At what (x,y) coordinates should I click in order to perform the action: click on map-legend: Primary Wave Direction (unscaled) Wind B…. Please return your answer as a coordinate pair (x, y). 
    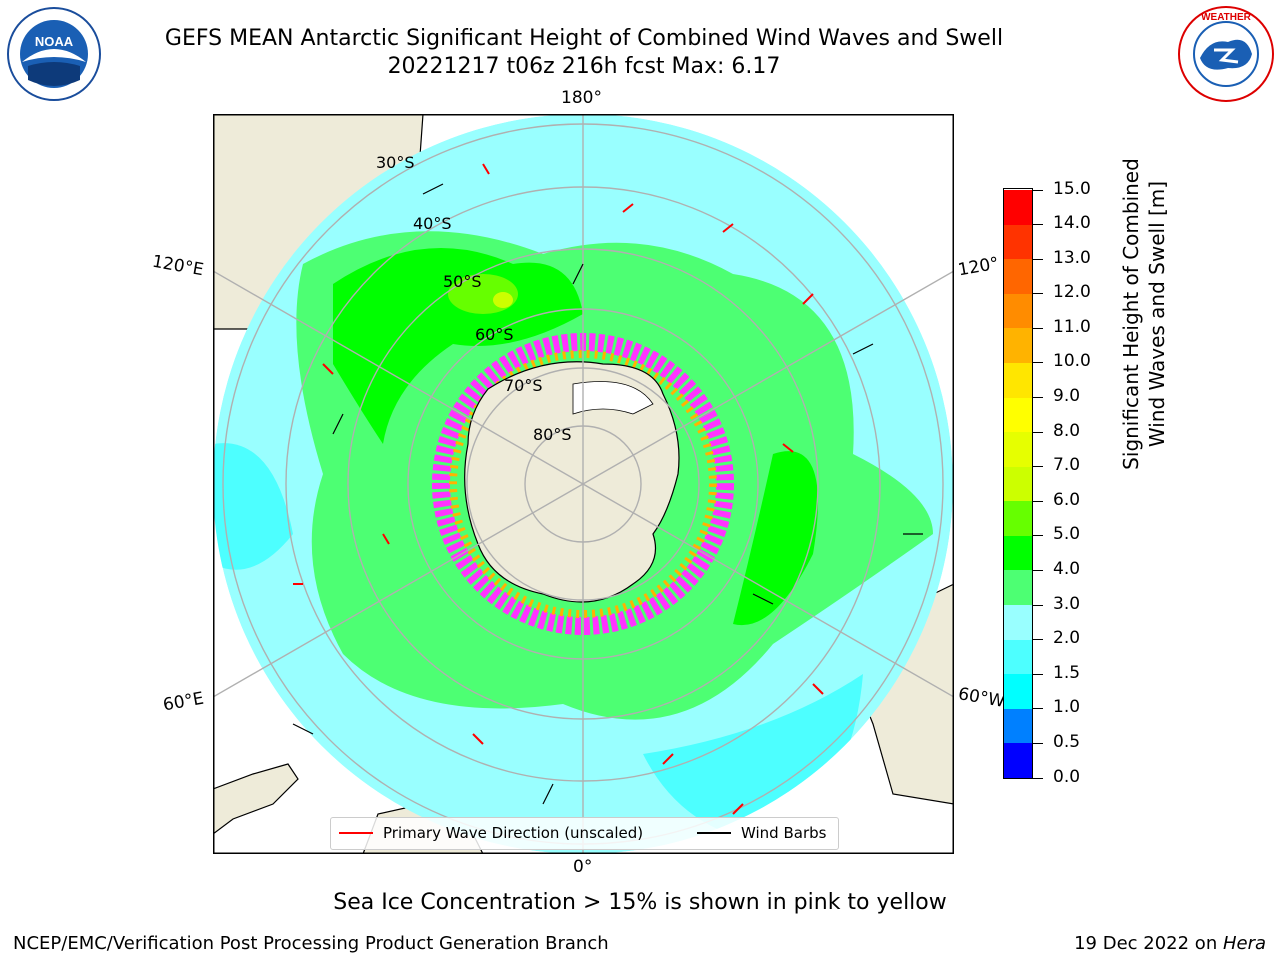
    Looking at the image, I should click on (584, 833).